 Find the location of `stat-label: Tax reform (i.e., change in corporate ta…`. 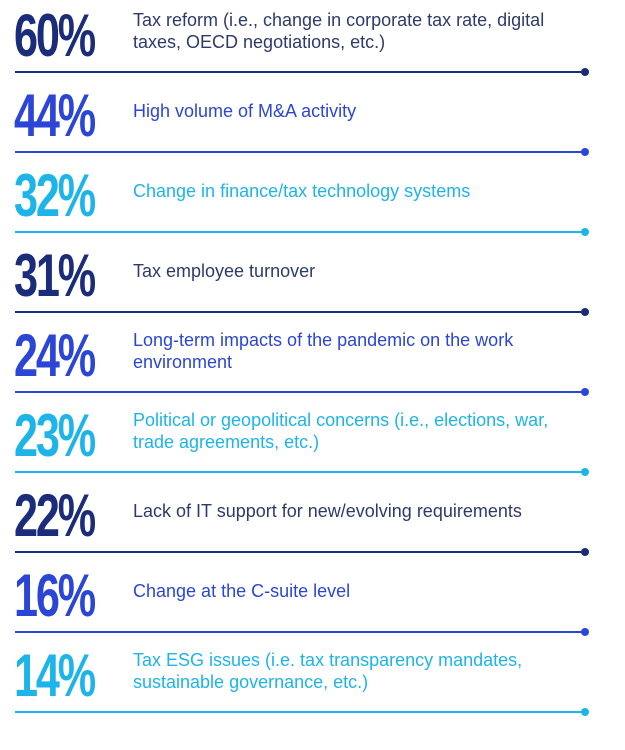

stat-label: Tax reform (i.e., change in corporate ta… is located at coordinates (339, 31).